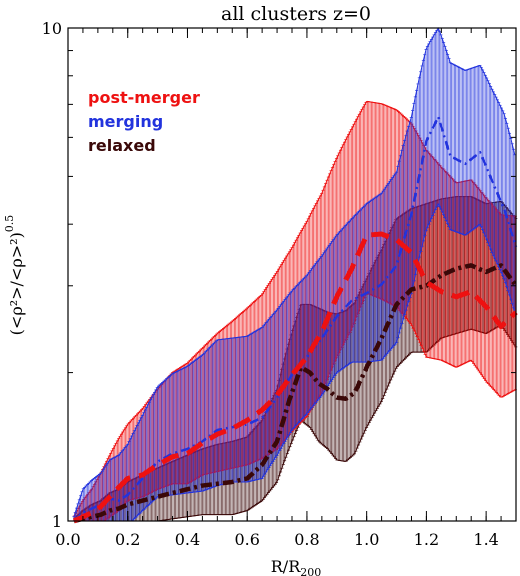 This screenshot has width=520, height=576. What do you see at coordinates (16, 283) in the screenshot?
I see `y-axis-label-main: (<ρ²>/<ρ>²)` at bounding box center [16, 283].